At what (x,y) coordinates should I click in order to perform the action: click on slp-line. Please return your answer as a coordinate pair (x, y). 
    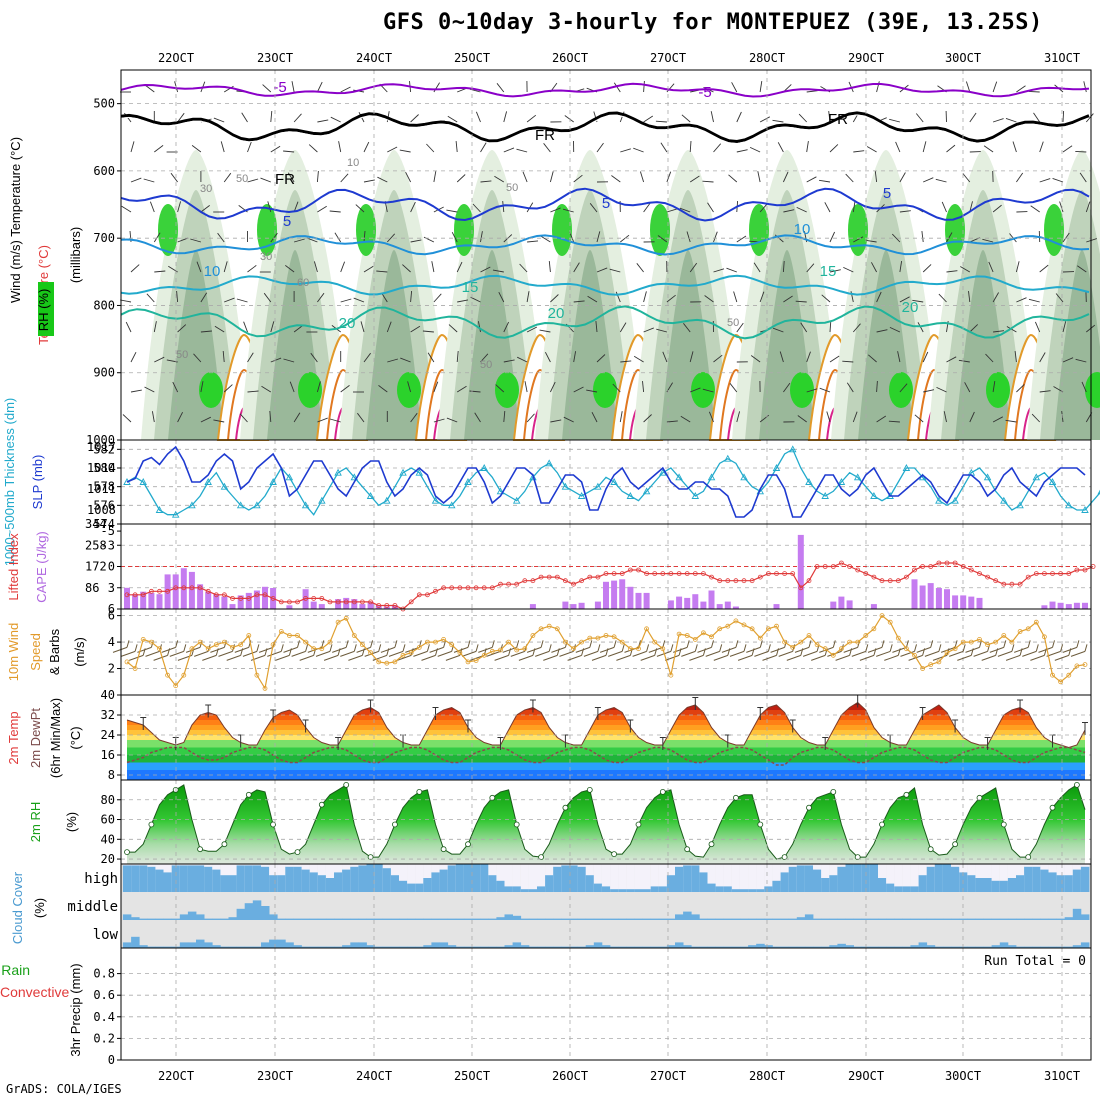
    Looking at the image, I should click on (606, 481).